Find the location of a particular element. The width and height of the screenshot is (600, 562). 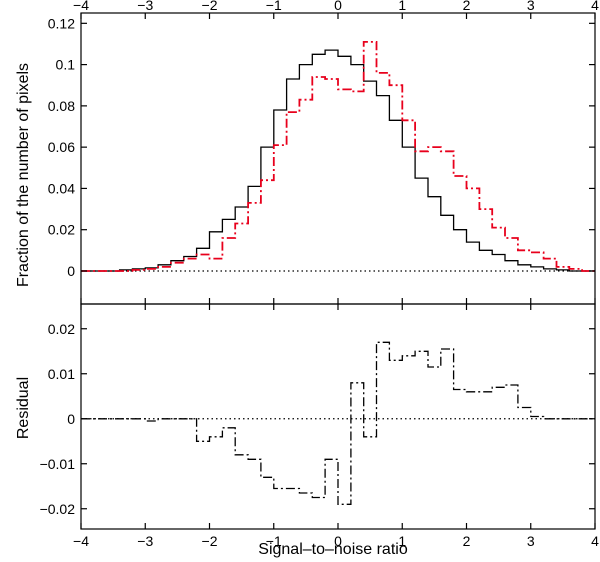

x-tick-label-top: −2 is located at coordinates (210, 6).